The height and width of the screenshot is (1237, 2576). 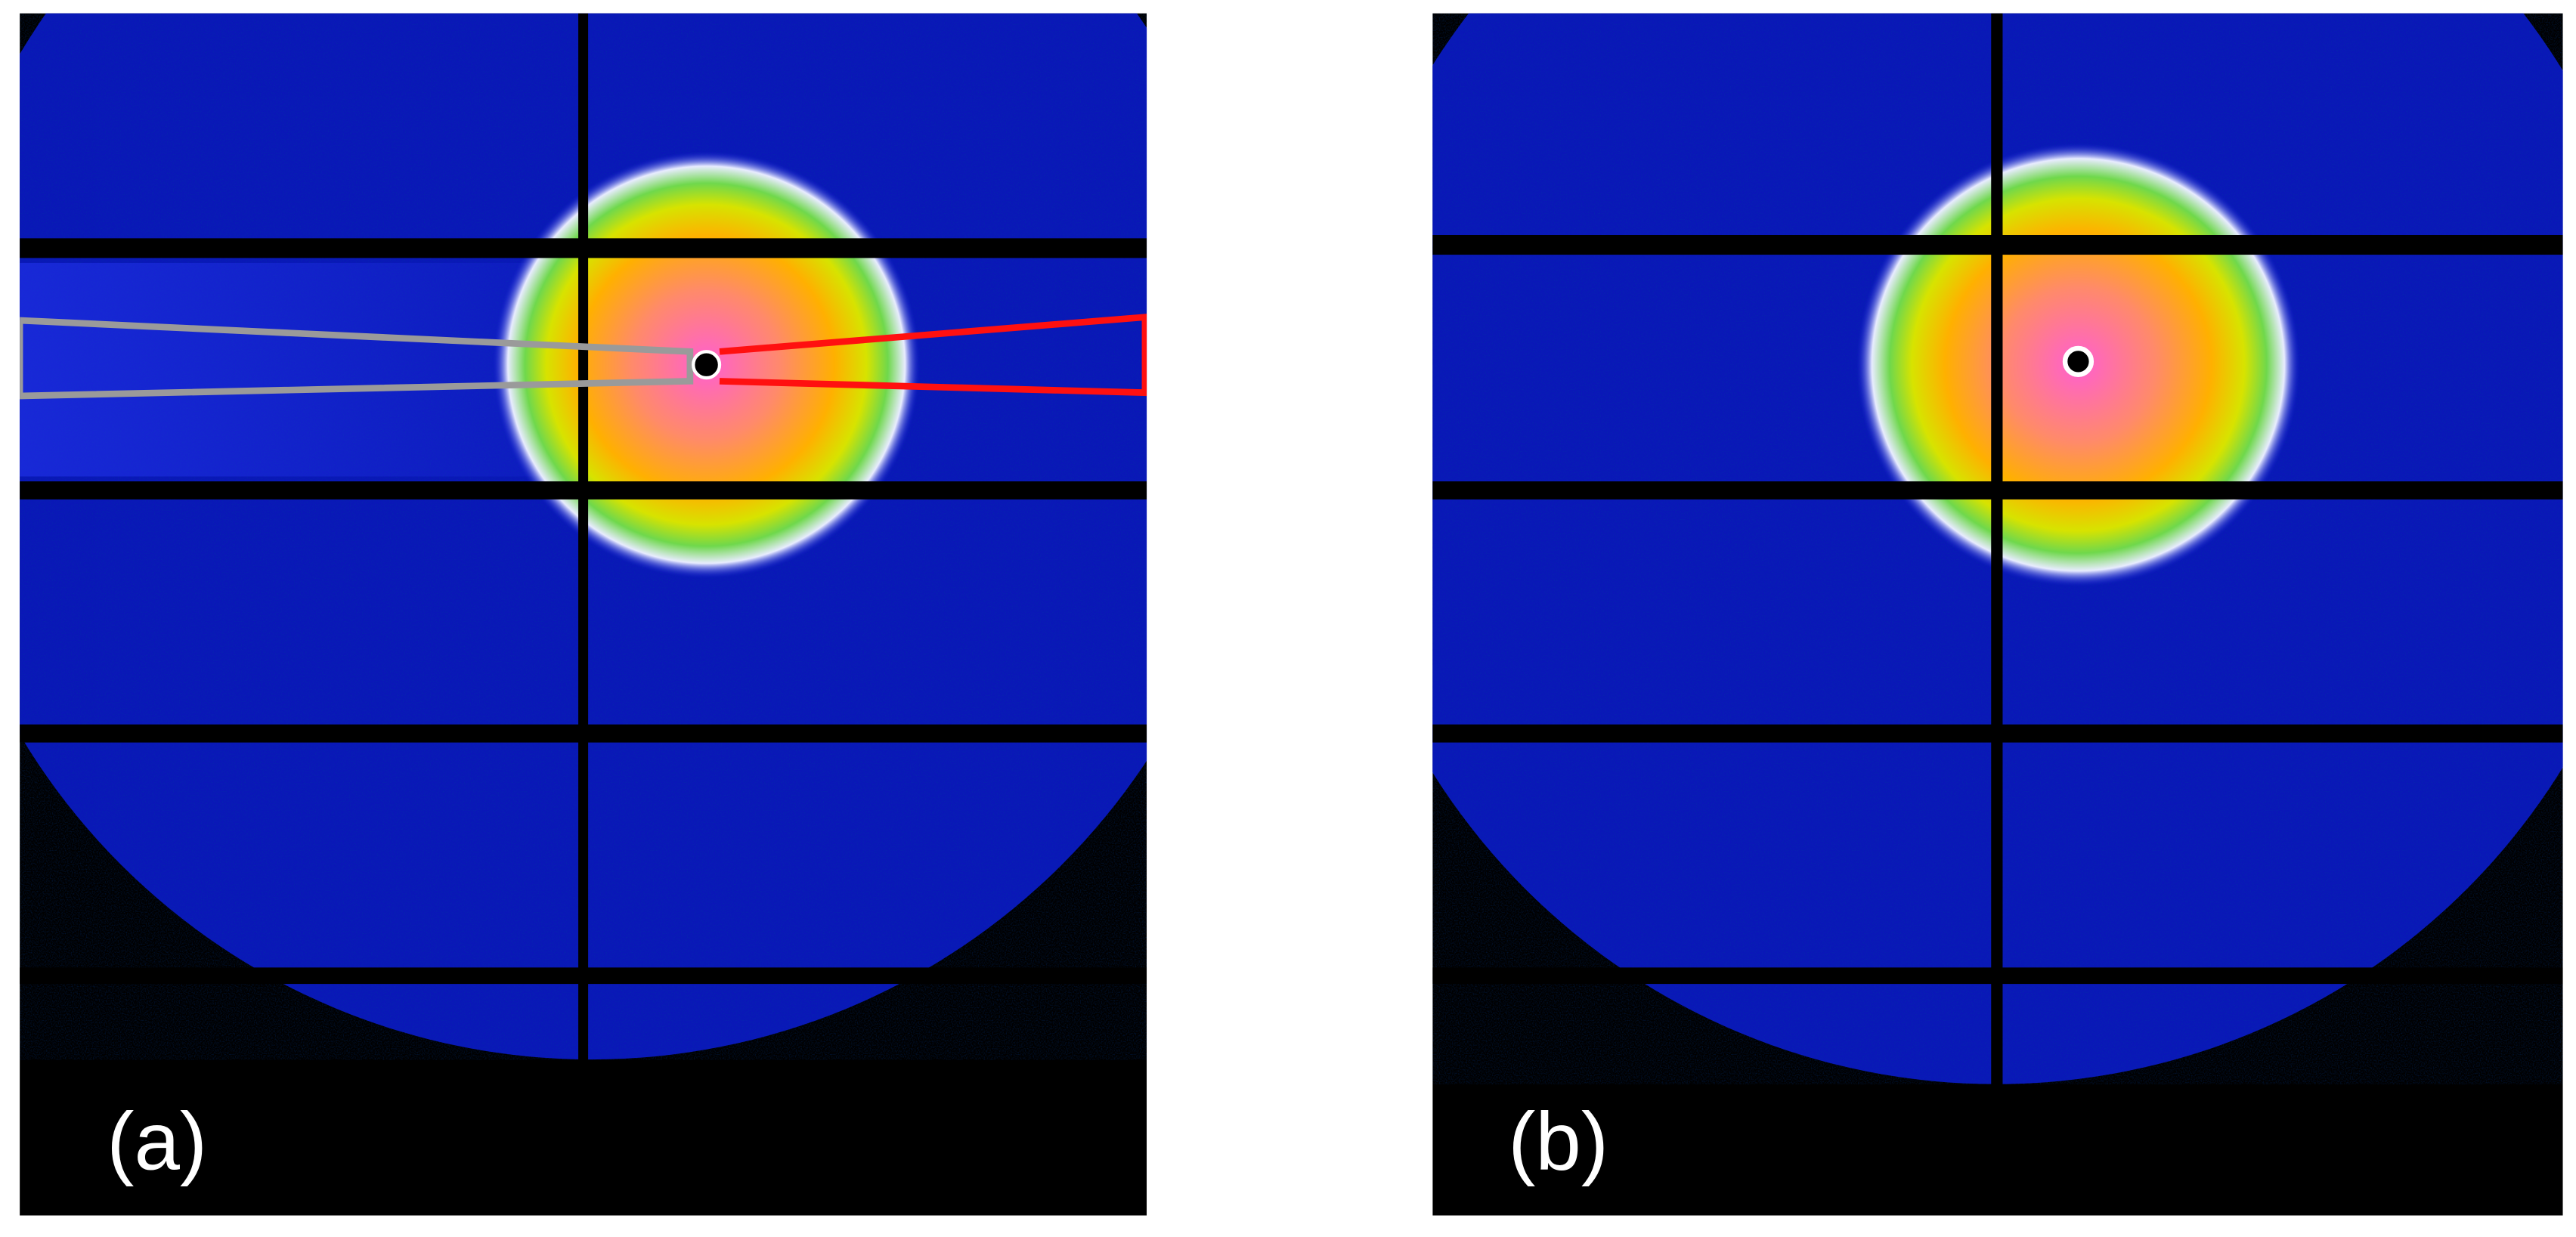 I want to click on panel-label: (a), so click(x=157, y=1142).